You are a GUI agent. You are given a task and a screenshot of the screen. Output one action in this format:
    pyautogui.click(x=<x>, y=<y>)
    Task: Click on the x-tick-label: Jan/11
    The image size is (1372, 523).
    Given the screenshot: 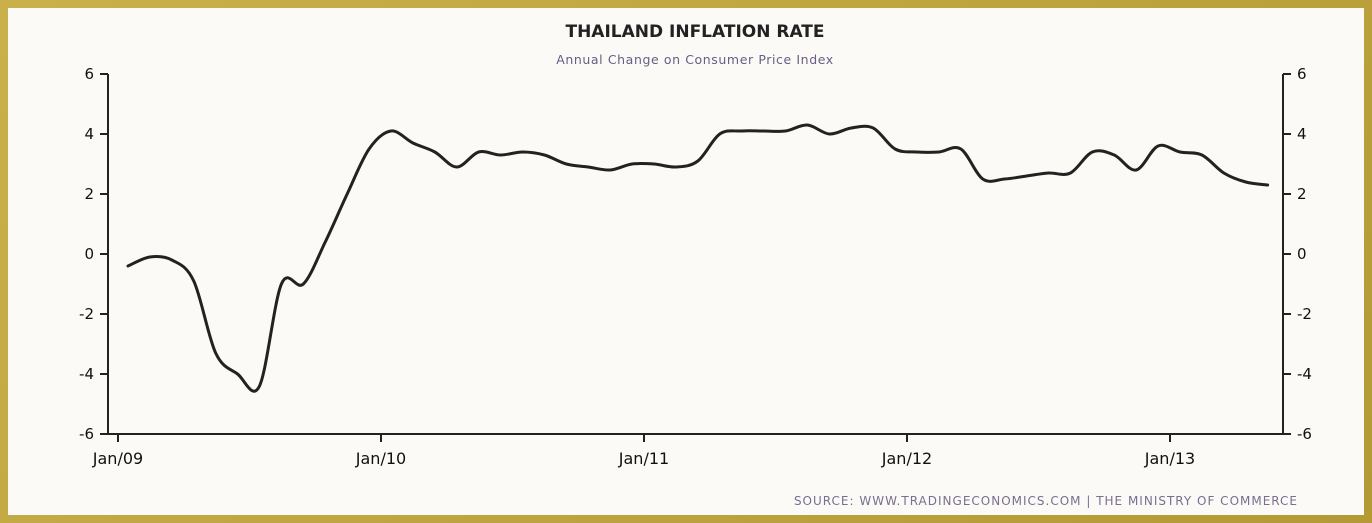 What is the action you would take?
    pyautogui.click(x=643, y=458)
    